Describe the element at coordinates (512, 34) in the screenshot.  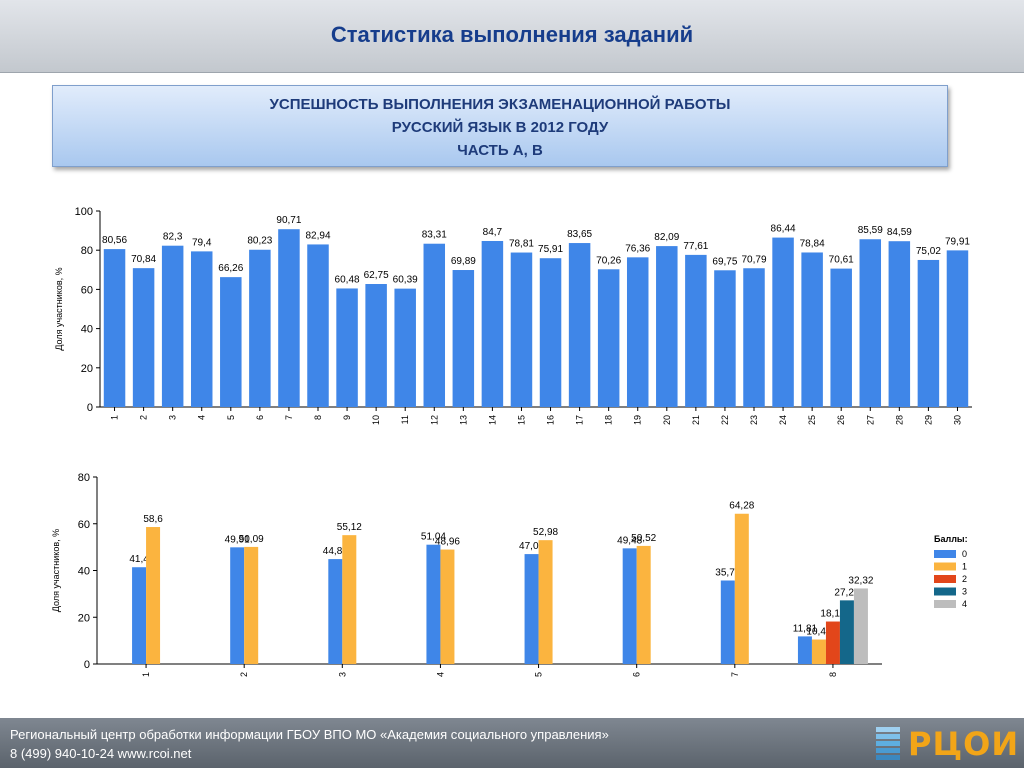
I see `slide-title: Статистика выполнения заданий` at that location.